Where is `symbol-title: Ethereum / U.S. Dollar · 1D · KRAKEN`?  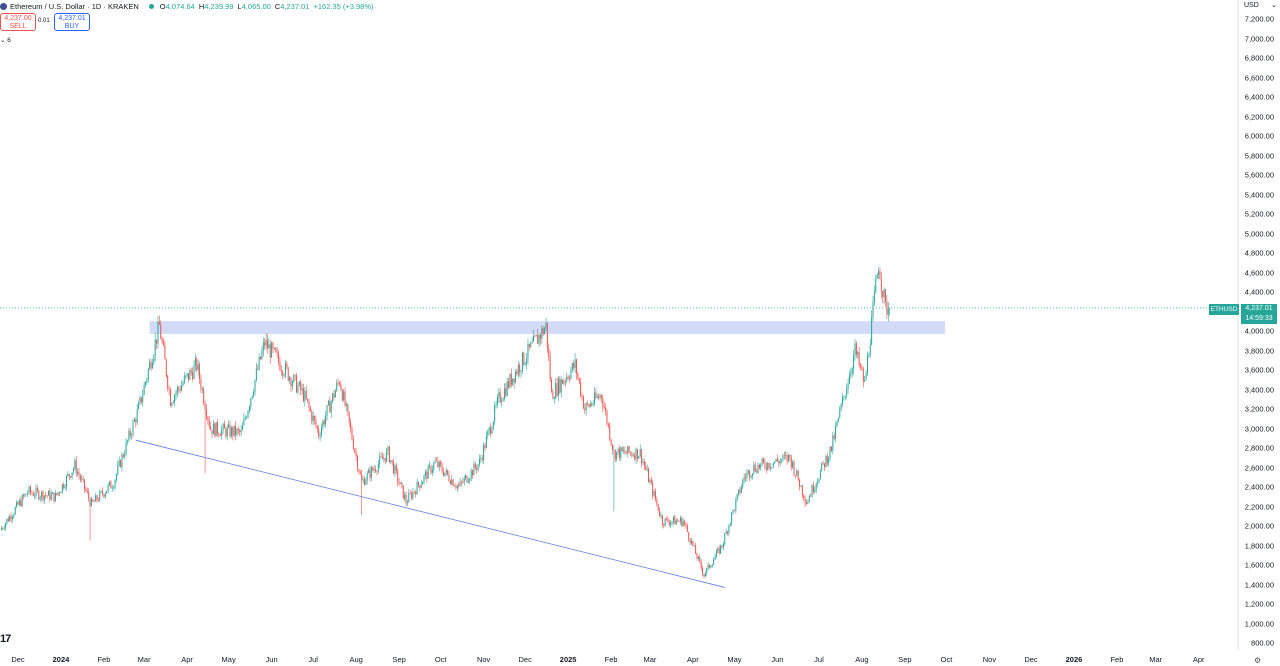
symbol-title: Ethereum / U.S. Dollar · 1D · KRAKEN is located at coordinates (74, 6).